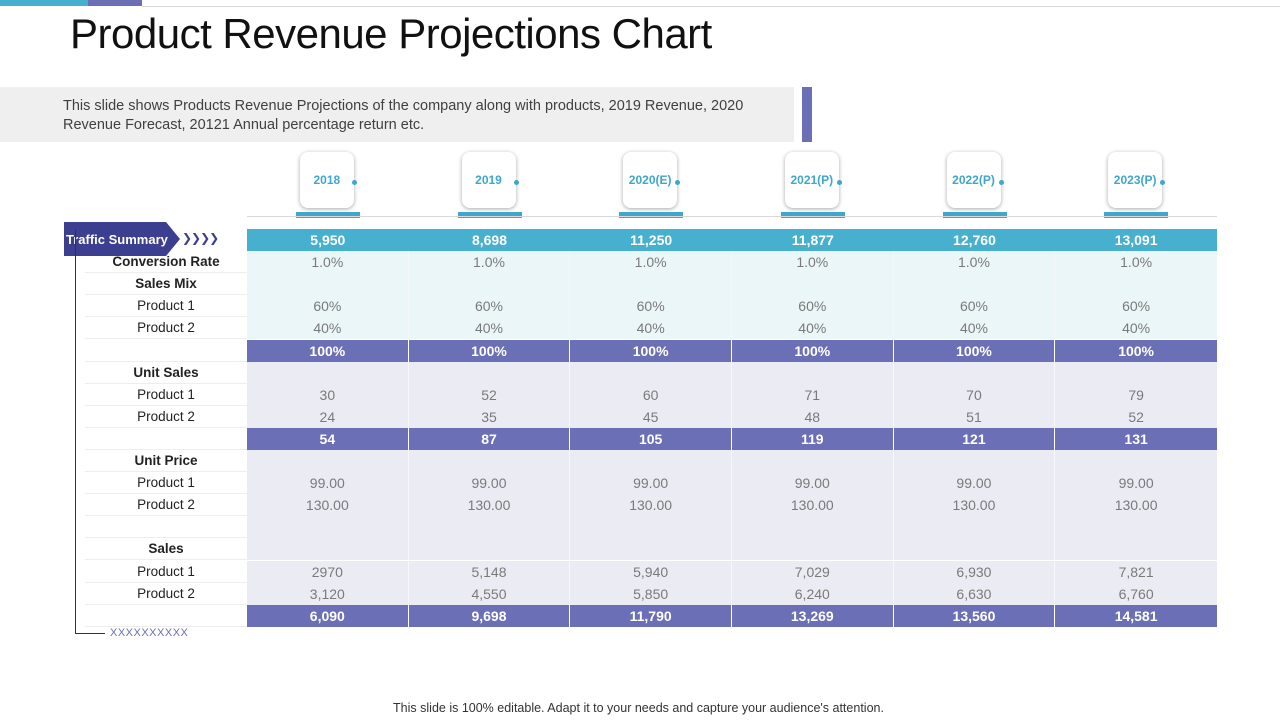 Image resolution: width=1280 pixels, height=720 pixels. Describe the element at coordinates (326, 180) in the screenshot. I see `year-label: 2018` at that location.